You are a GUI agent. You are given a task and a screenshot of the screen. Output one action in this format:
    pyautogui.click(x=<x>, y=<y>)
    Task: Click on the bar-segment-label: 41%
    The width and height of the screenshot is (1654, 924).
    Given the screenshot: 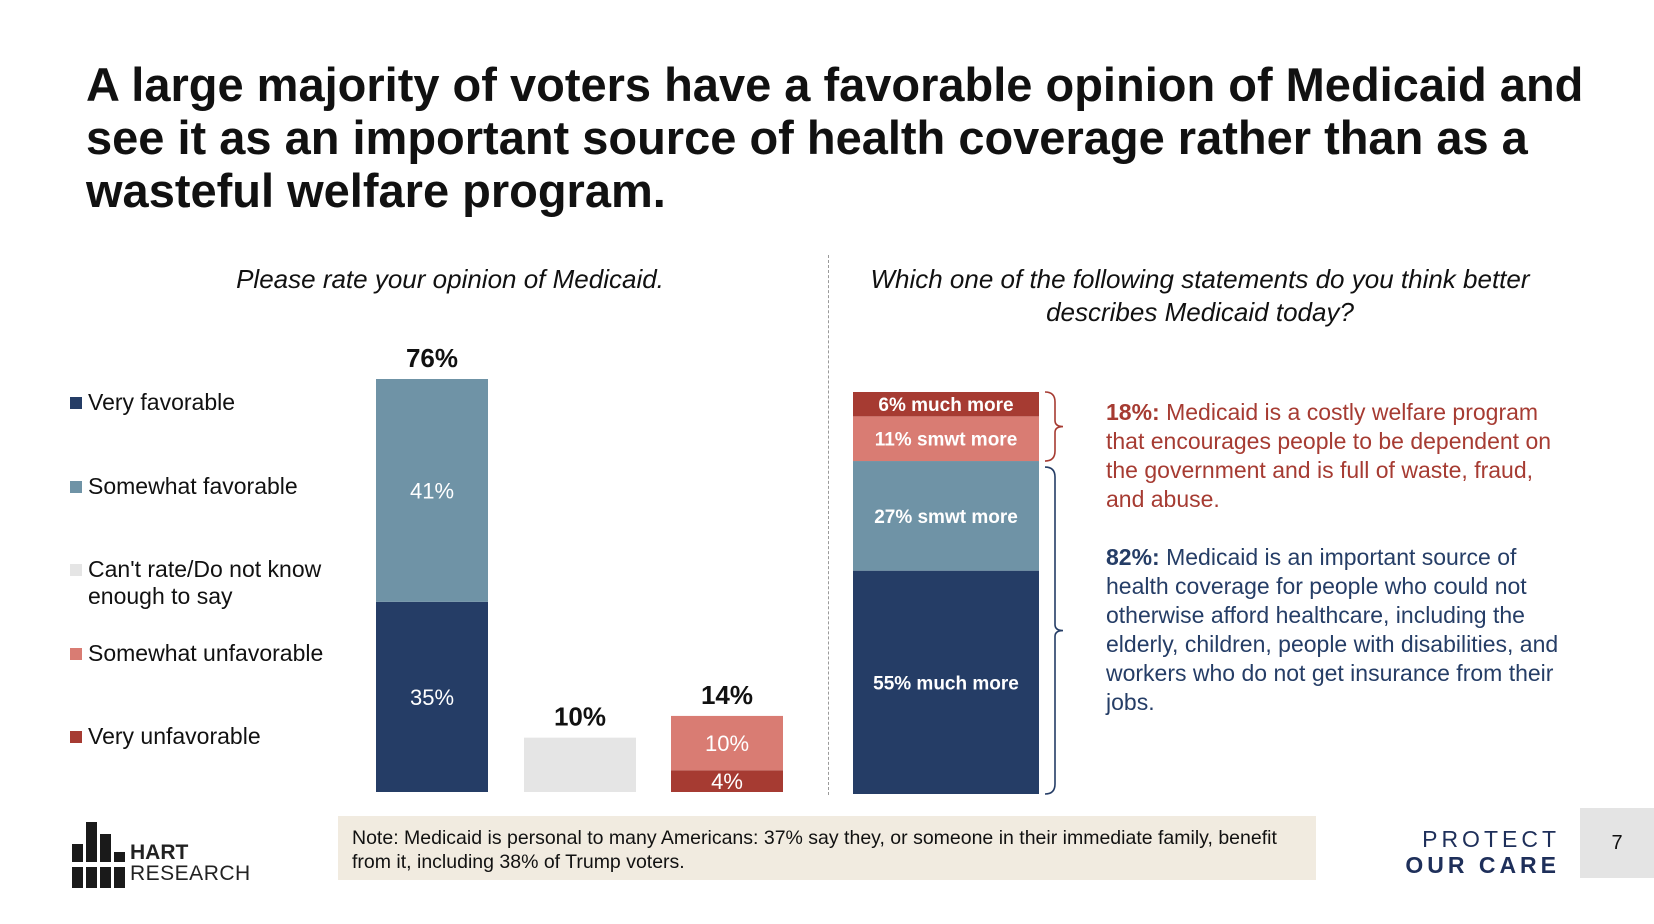 What is the action you would take?
    pyautogui.click(x=432, y=490)
    